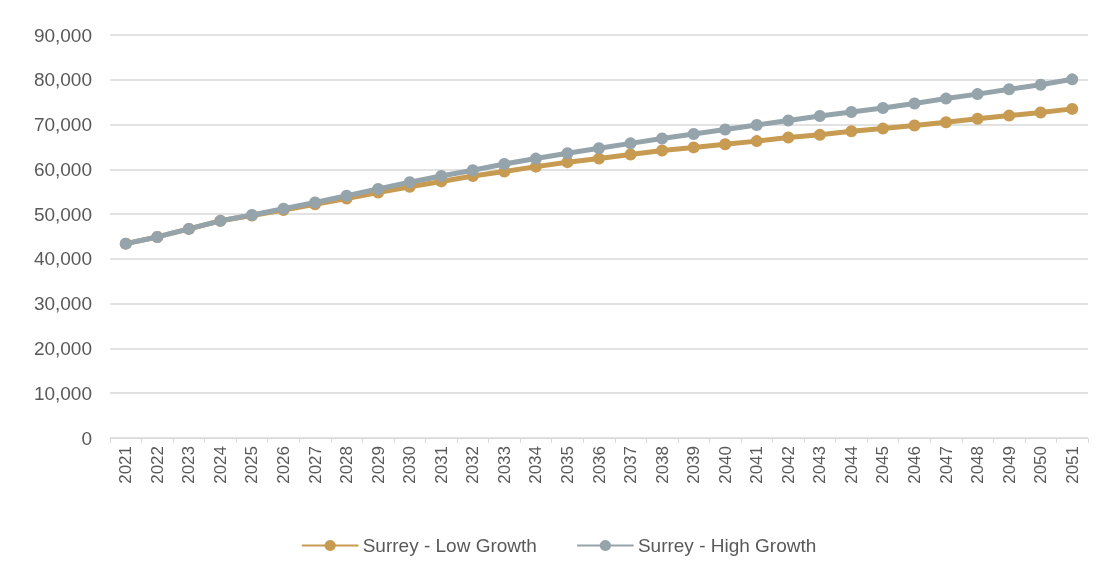  Describe the element at coordinates (788, 465) in the screenshot. I see `x-tick-label: 2042` at that location.